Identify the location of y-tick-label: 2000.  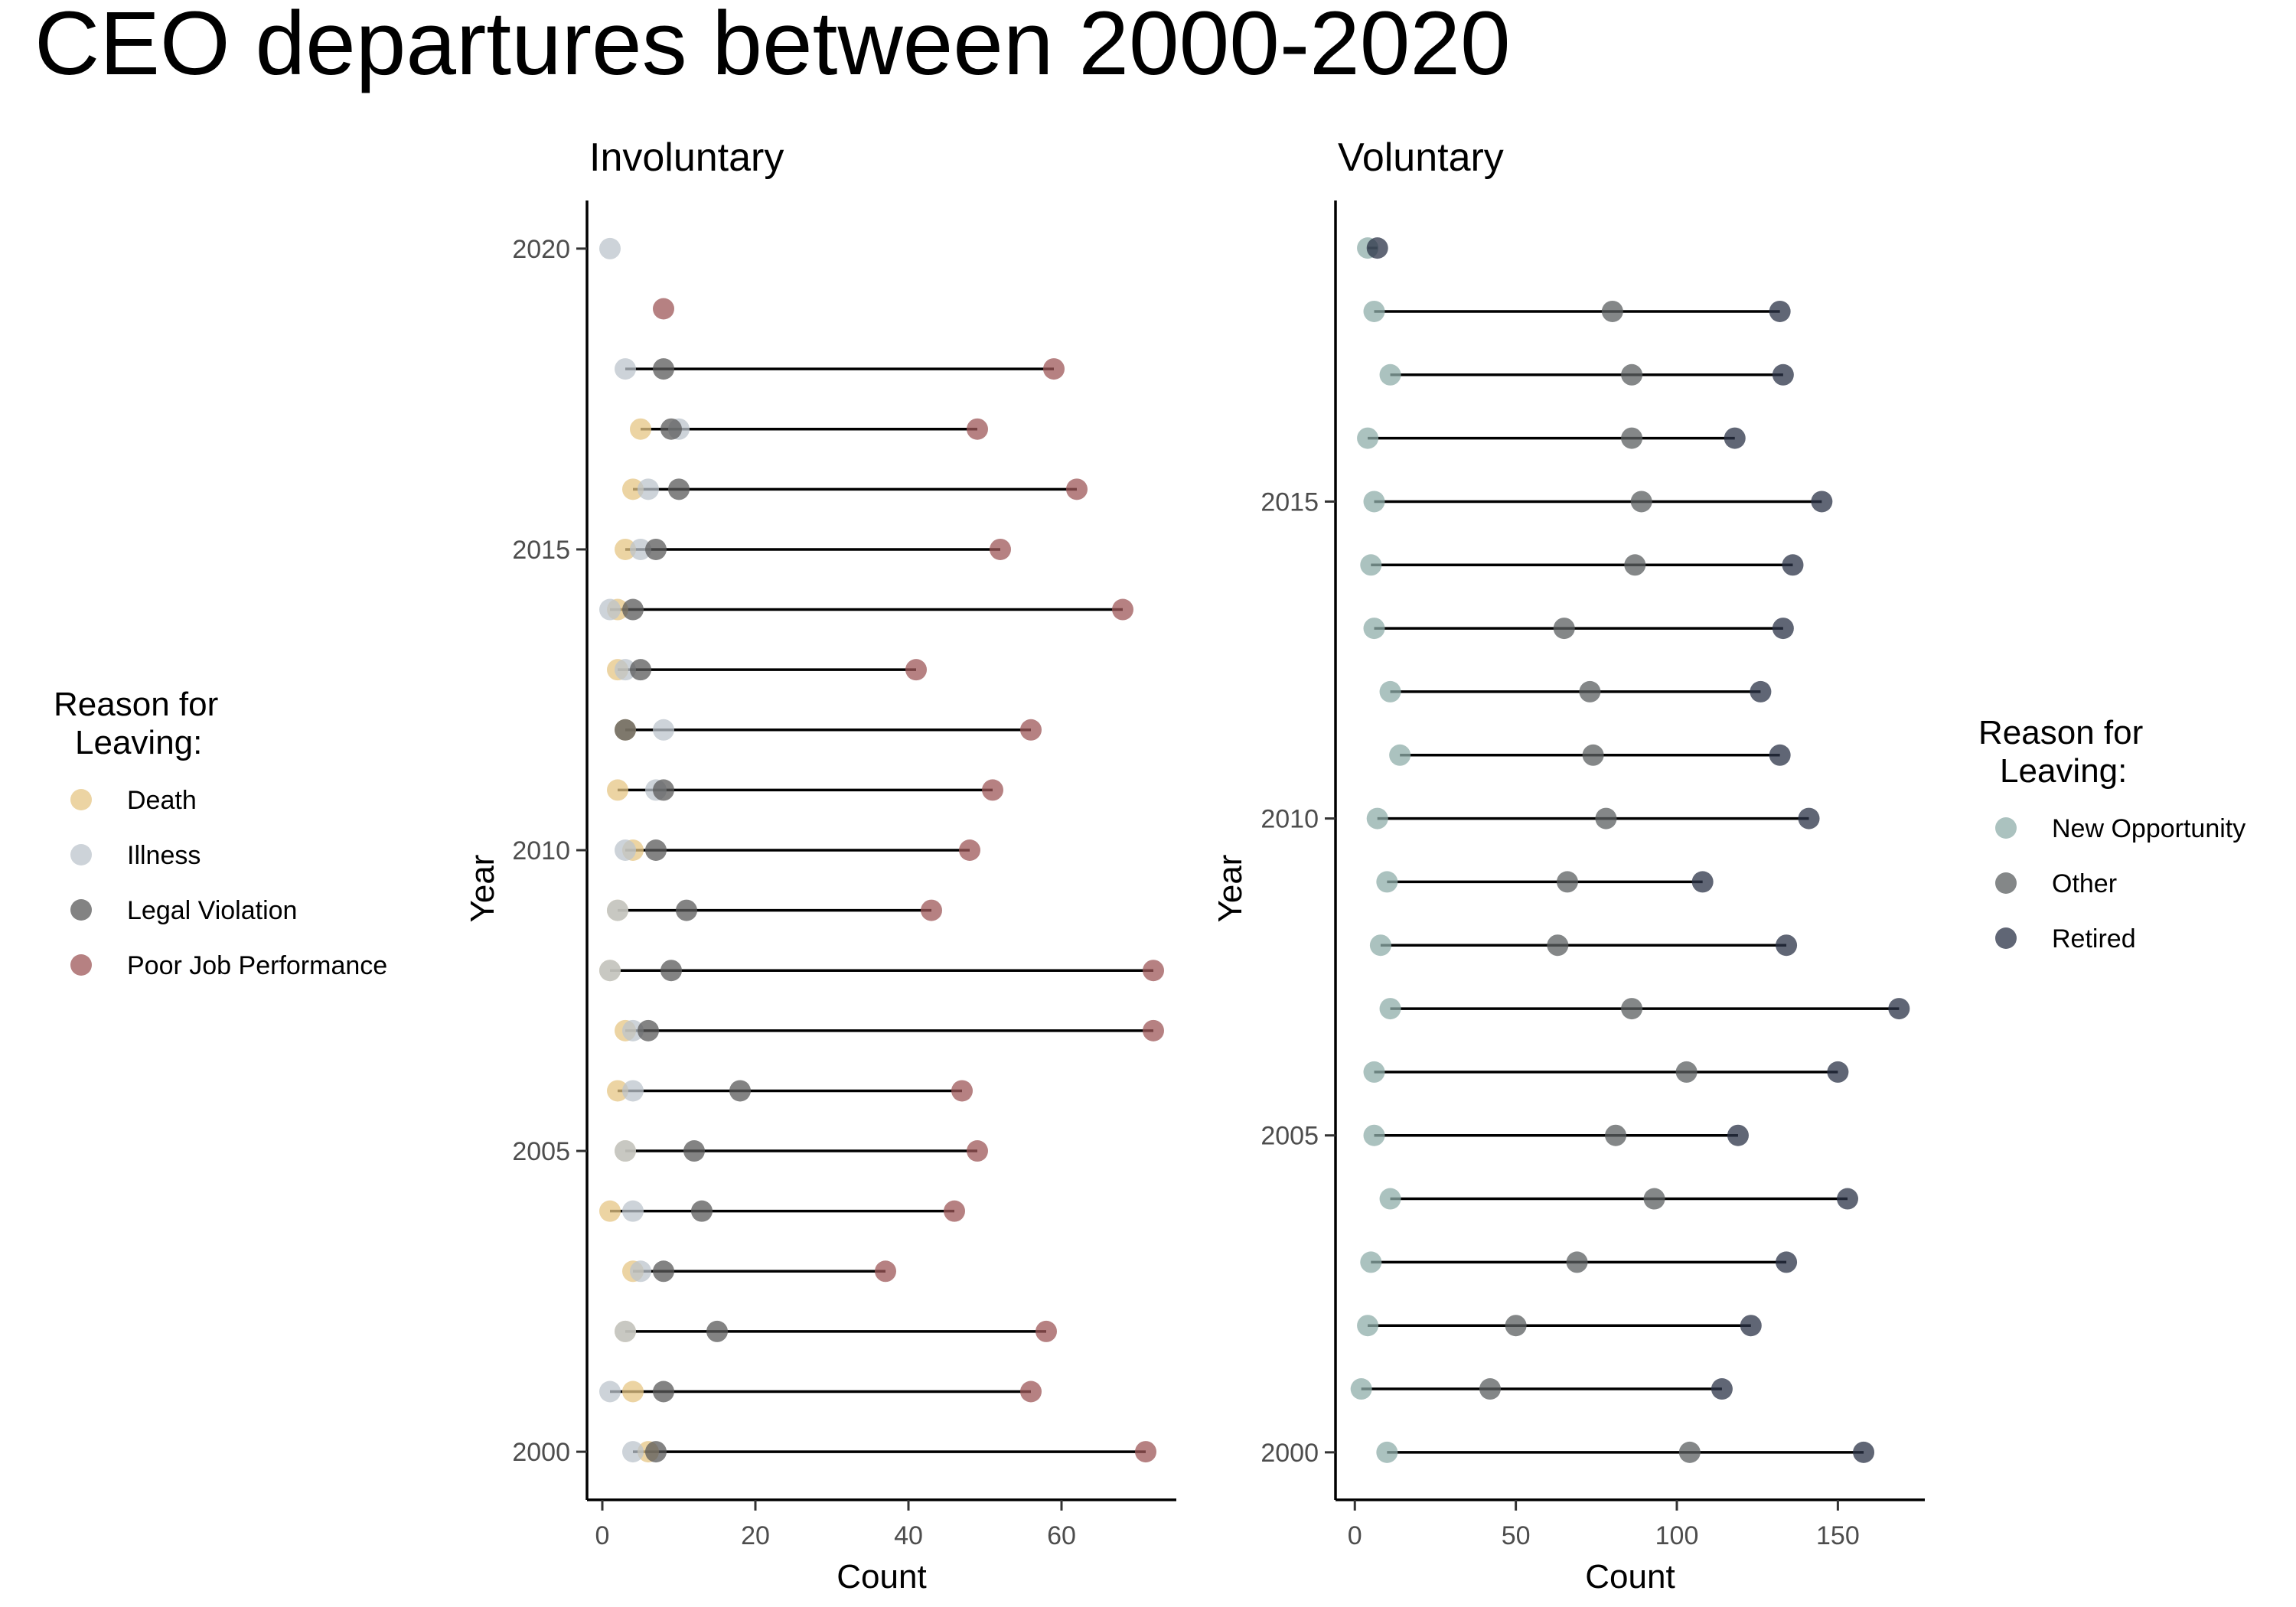
(1290, 1453).